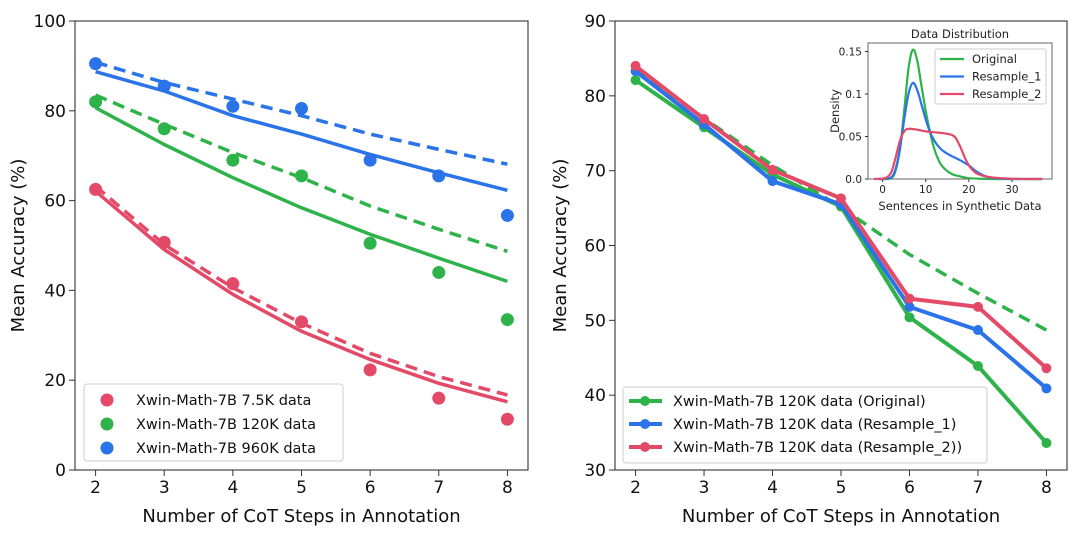 This screenshot has width=1080, height=536. Describe the element at coordinates (799, 402) in the screenshot. I see `legend-label: Xwin-Math-7B 120K data (Original)` at that location.